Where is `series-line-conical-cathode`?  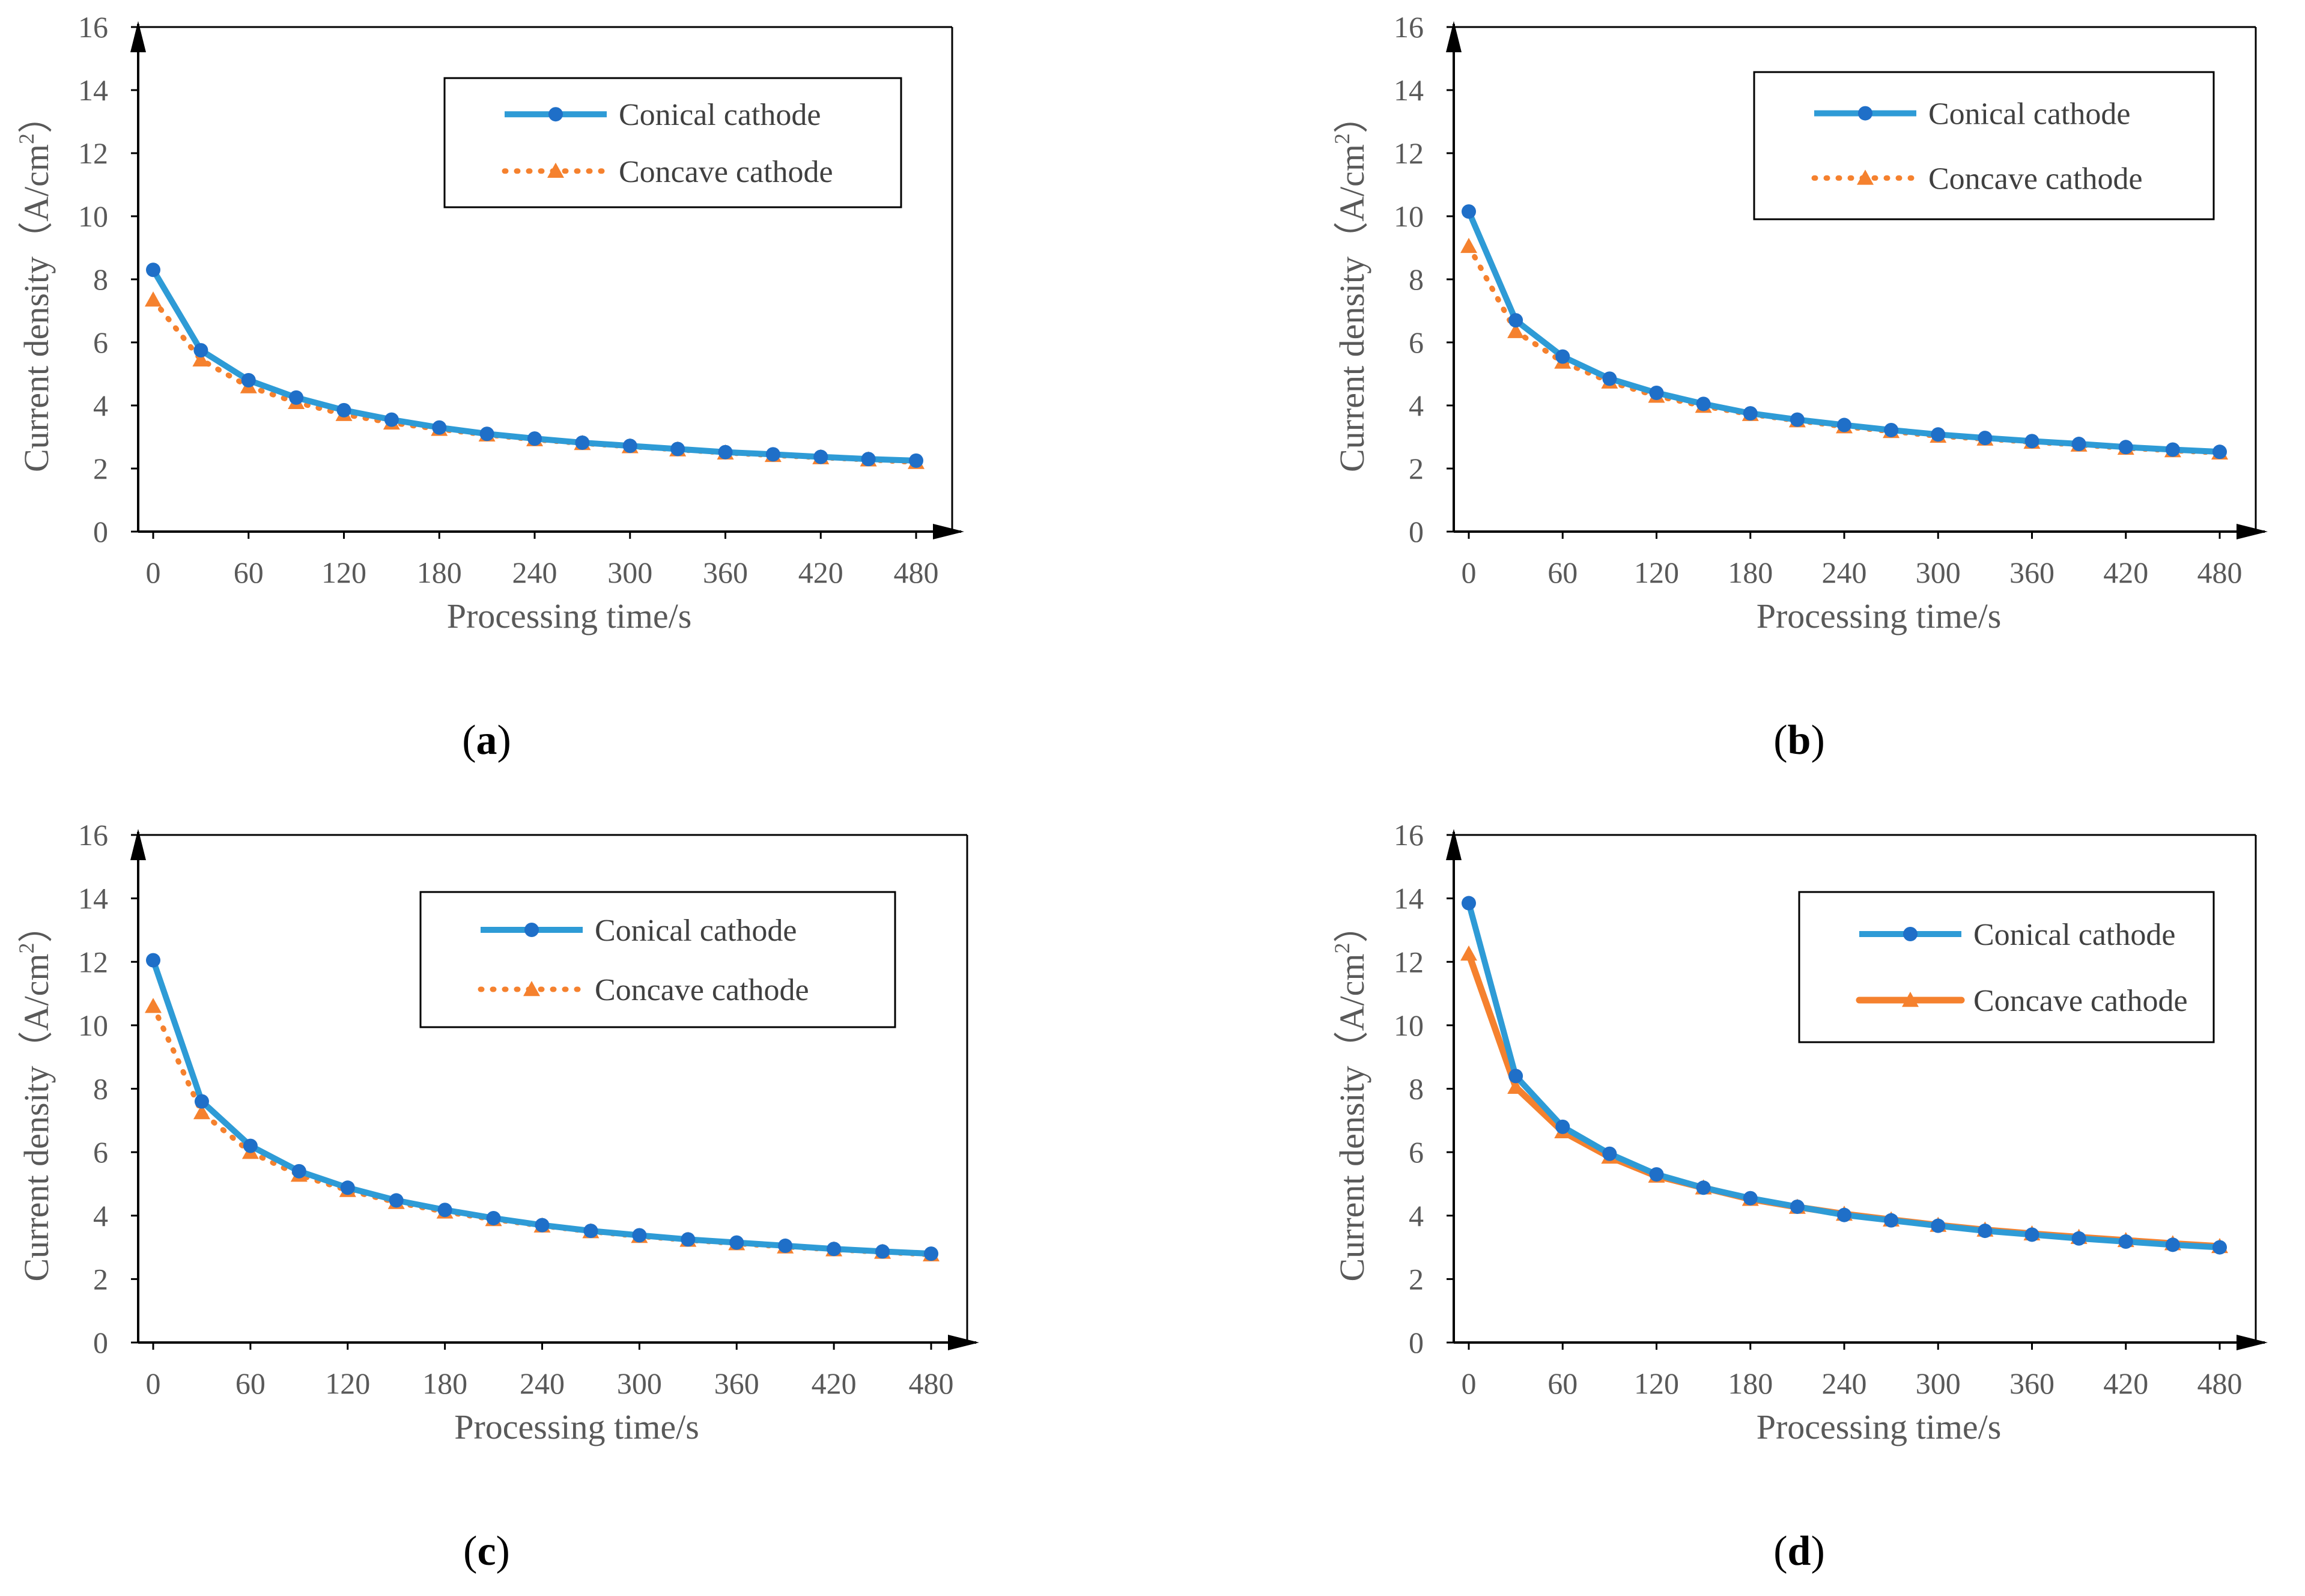 series-line-conical-cathode is located at coordinates (1843, 332).